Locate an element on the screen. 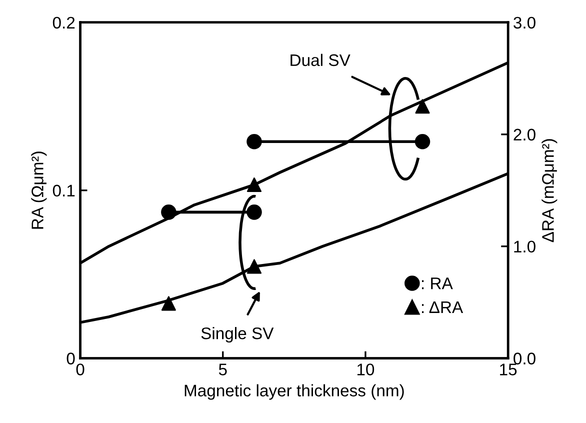 This screenshot has height=423, width=586. y-tick-label: 0.2 is located at coordinates (63, 22).